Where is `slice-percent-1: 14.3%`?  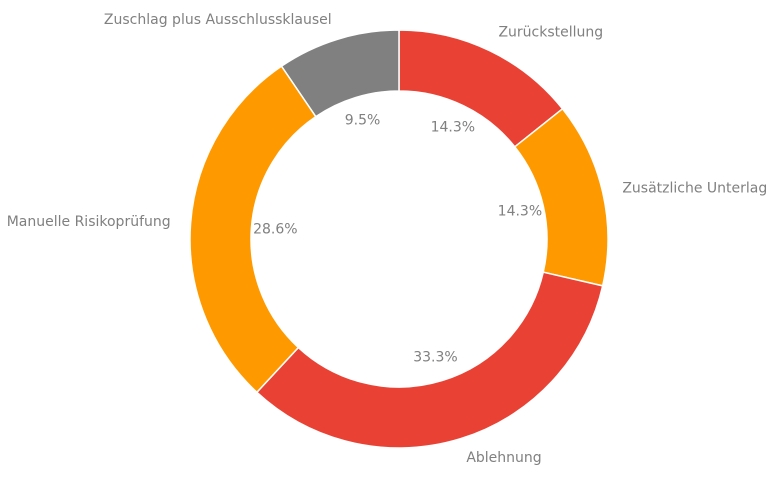
slice-percent-1: 14.3% is located at coordinates (520, 212).